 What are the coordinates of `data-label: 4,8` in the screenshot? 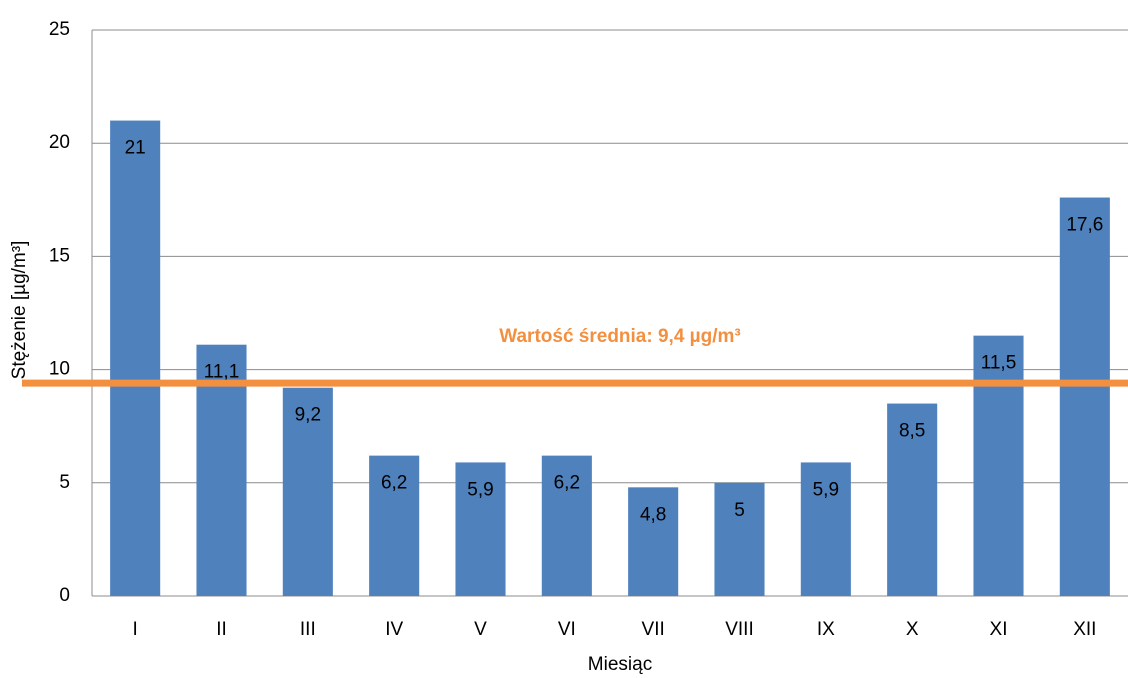 It's located at (653, 514).